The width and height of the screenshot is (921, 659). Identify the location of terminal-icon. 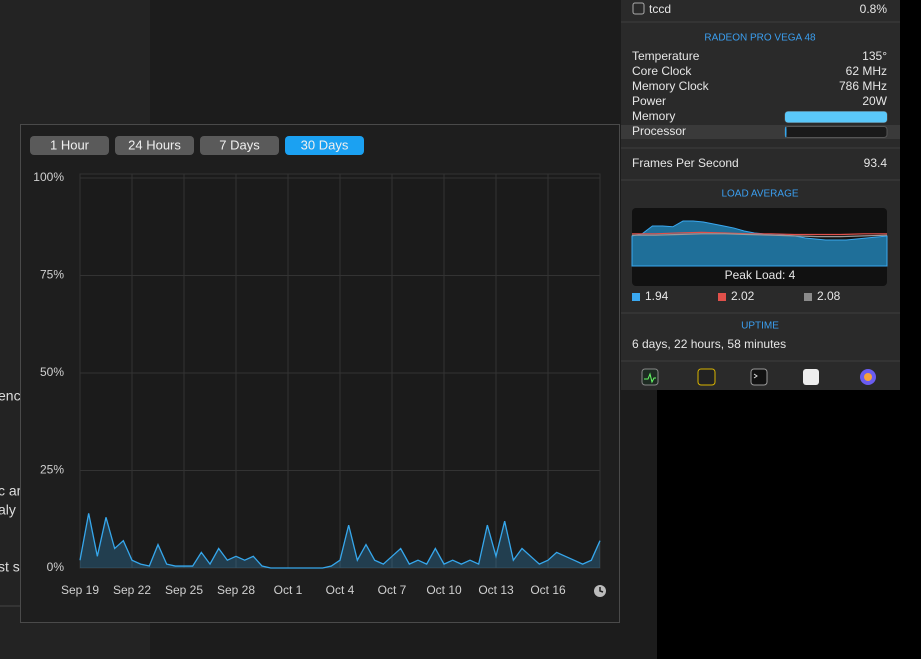
(759, 377).